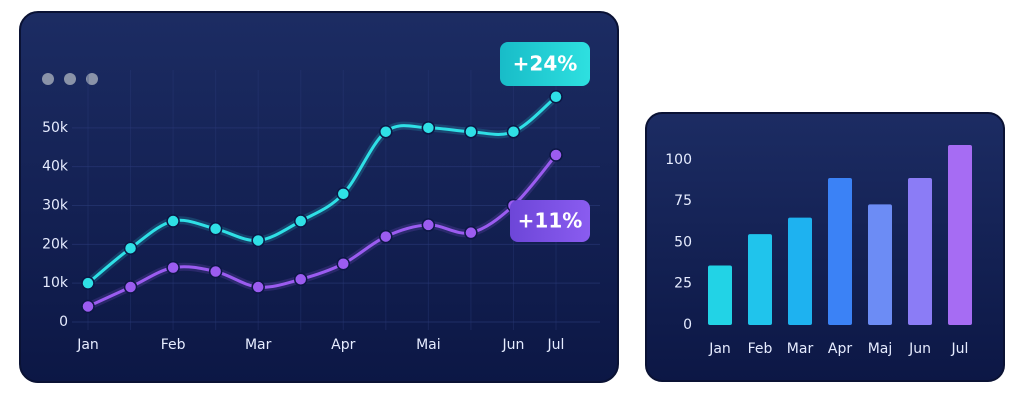 The width and height of the screenshot is (1031, 406). I want to click on y-tick-label: 100, so click(678, 160).